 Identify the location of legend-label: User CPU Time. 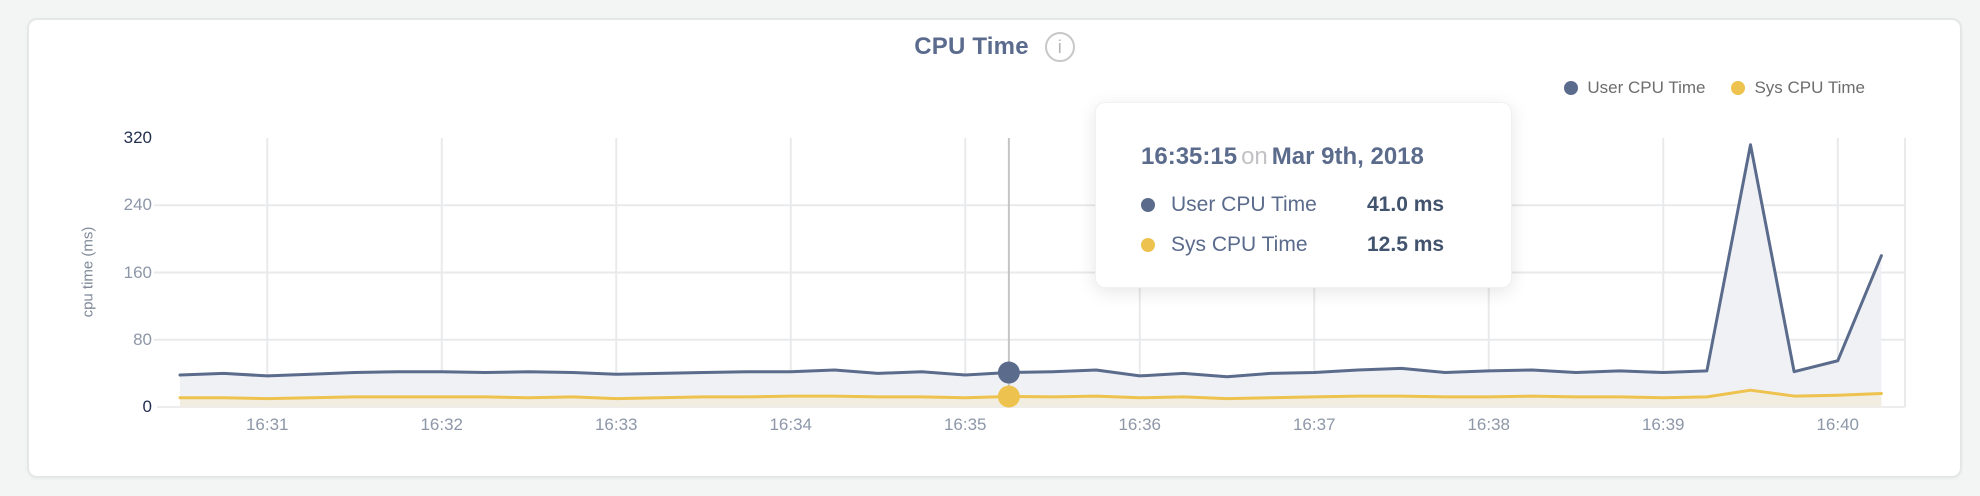
(1646, 87).